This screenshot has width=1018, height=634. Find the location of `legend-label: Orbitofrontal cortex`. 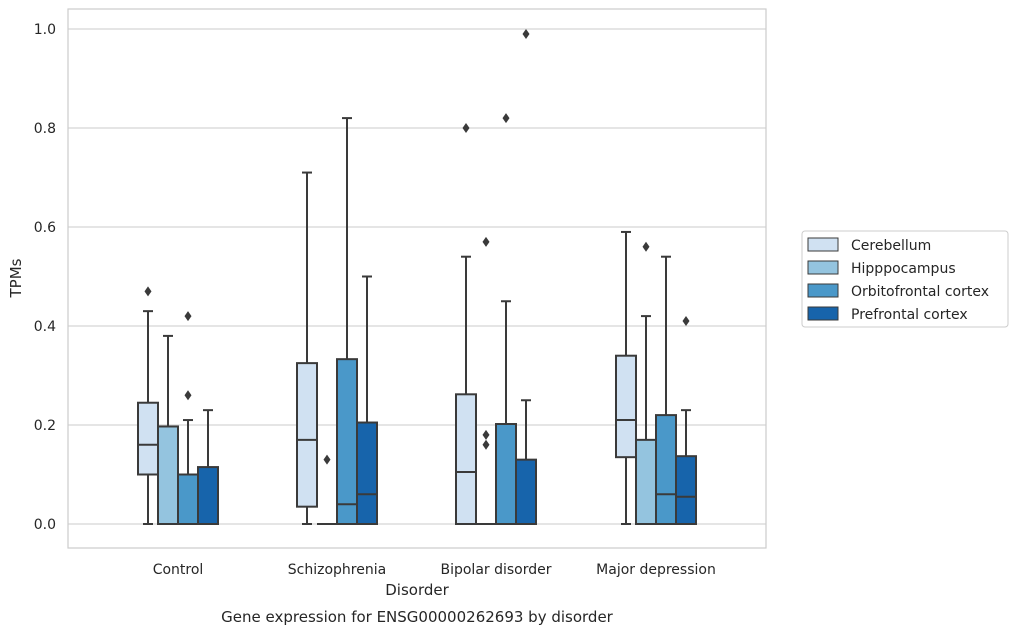

legend-label: Orbitofrontal cortex is located at coordinates (920, 292).